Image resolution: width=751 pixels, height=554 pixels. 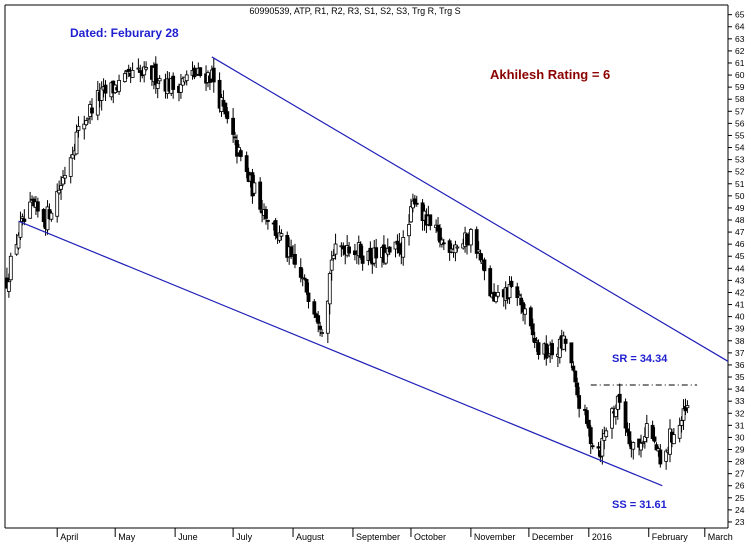 I want to click on x-tick-label: May, so click(x=127, y=537).